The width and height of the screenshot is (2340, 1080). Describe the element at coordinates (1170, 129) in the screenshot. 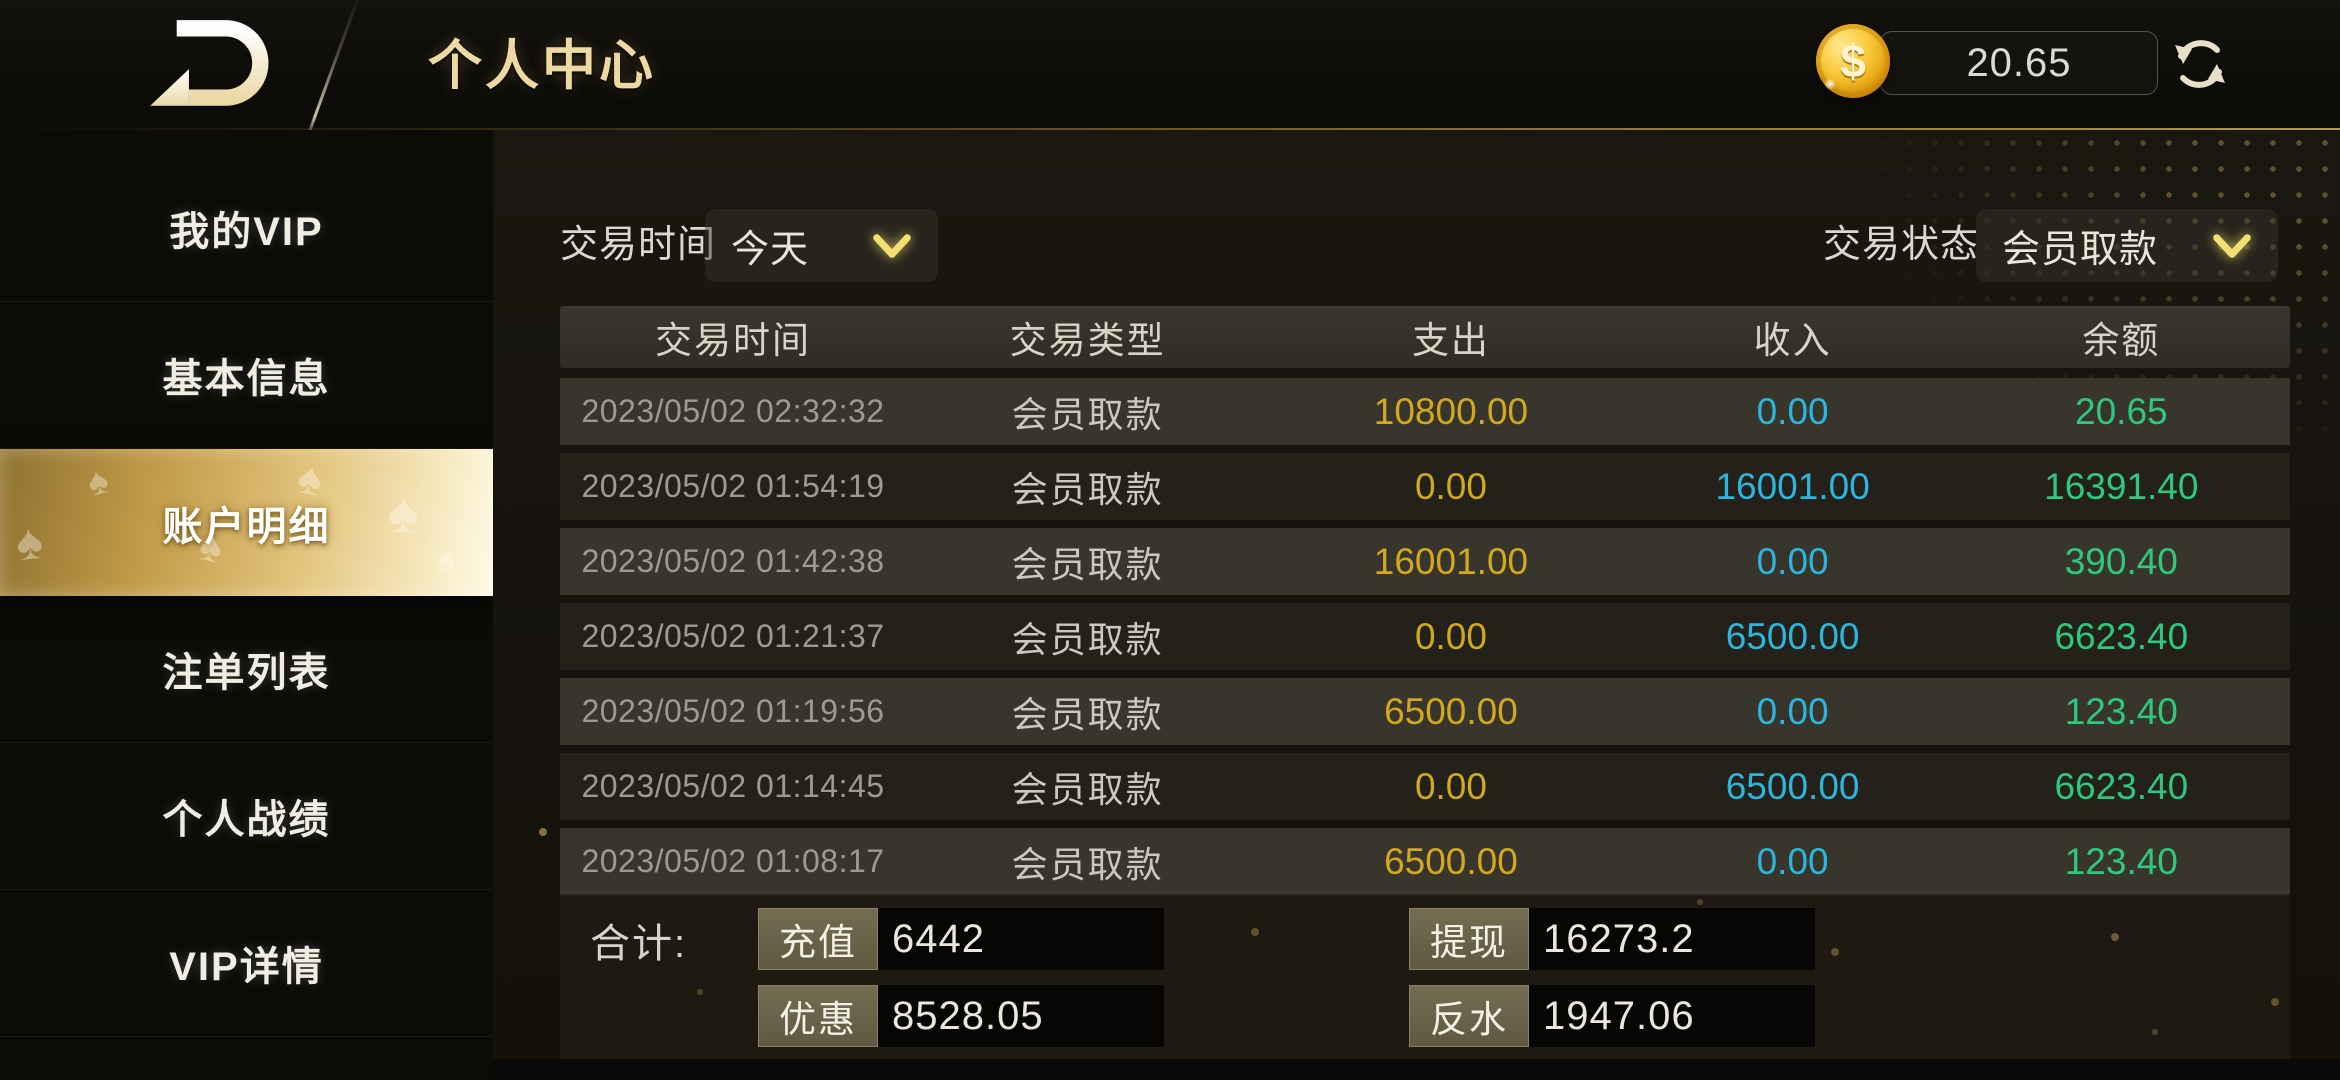

I see `topbar-gold-underline` at that location.